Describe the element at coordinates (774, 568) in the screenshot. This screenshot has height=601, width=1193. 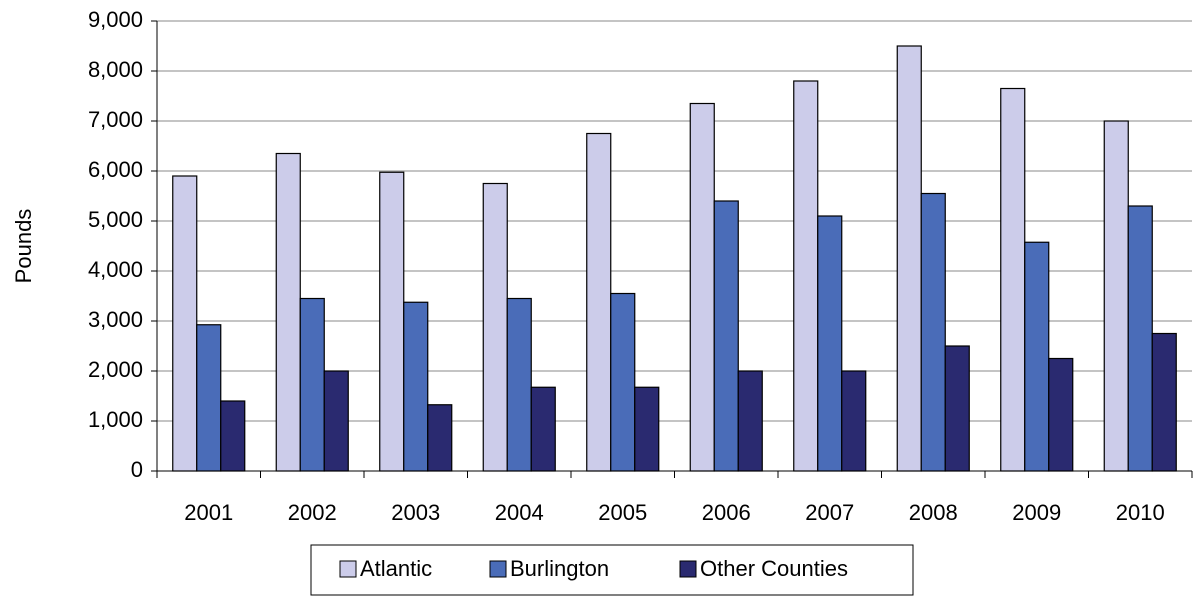
I see `legend-label: Other Counties` at that location.